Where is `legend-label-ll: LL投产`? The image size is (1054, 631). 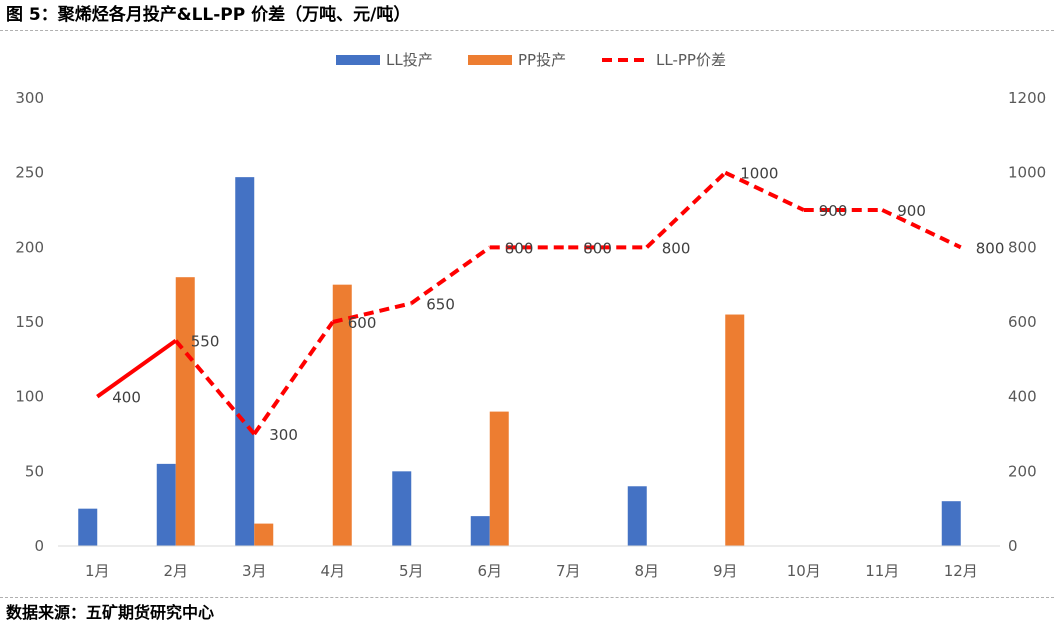 legend-label-ll: LL投产 is located at coordinates (409, 60).